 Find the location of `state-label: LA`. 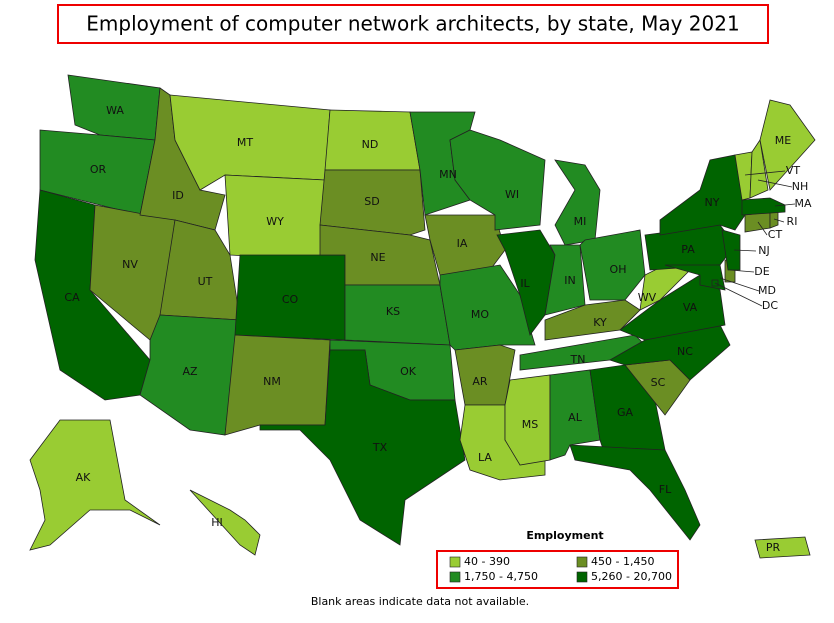

state-label: LA is located at coordinates (485, 457).